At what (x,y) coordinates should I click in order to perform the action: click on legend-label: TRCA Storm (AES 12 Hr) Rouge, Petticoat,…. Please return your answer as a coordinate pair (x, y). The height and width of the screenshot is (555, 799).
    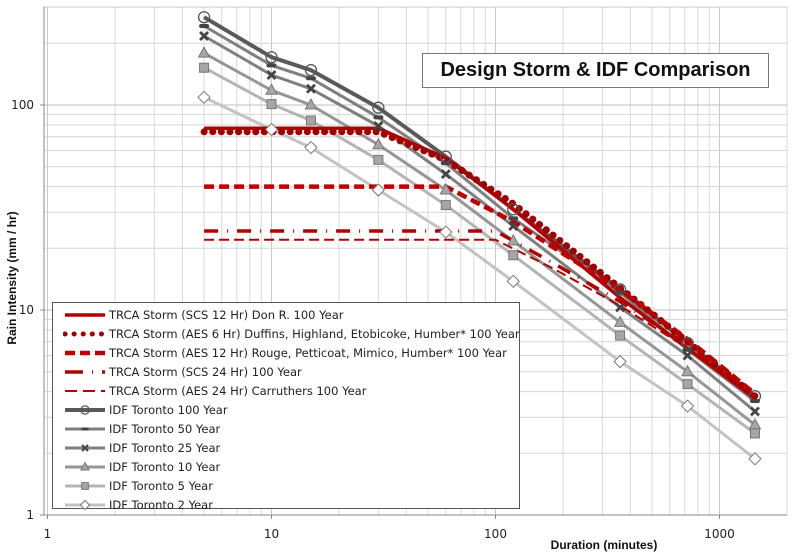
    Looking at the image, I should click on (308, 352).